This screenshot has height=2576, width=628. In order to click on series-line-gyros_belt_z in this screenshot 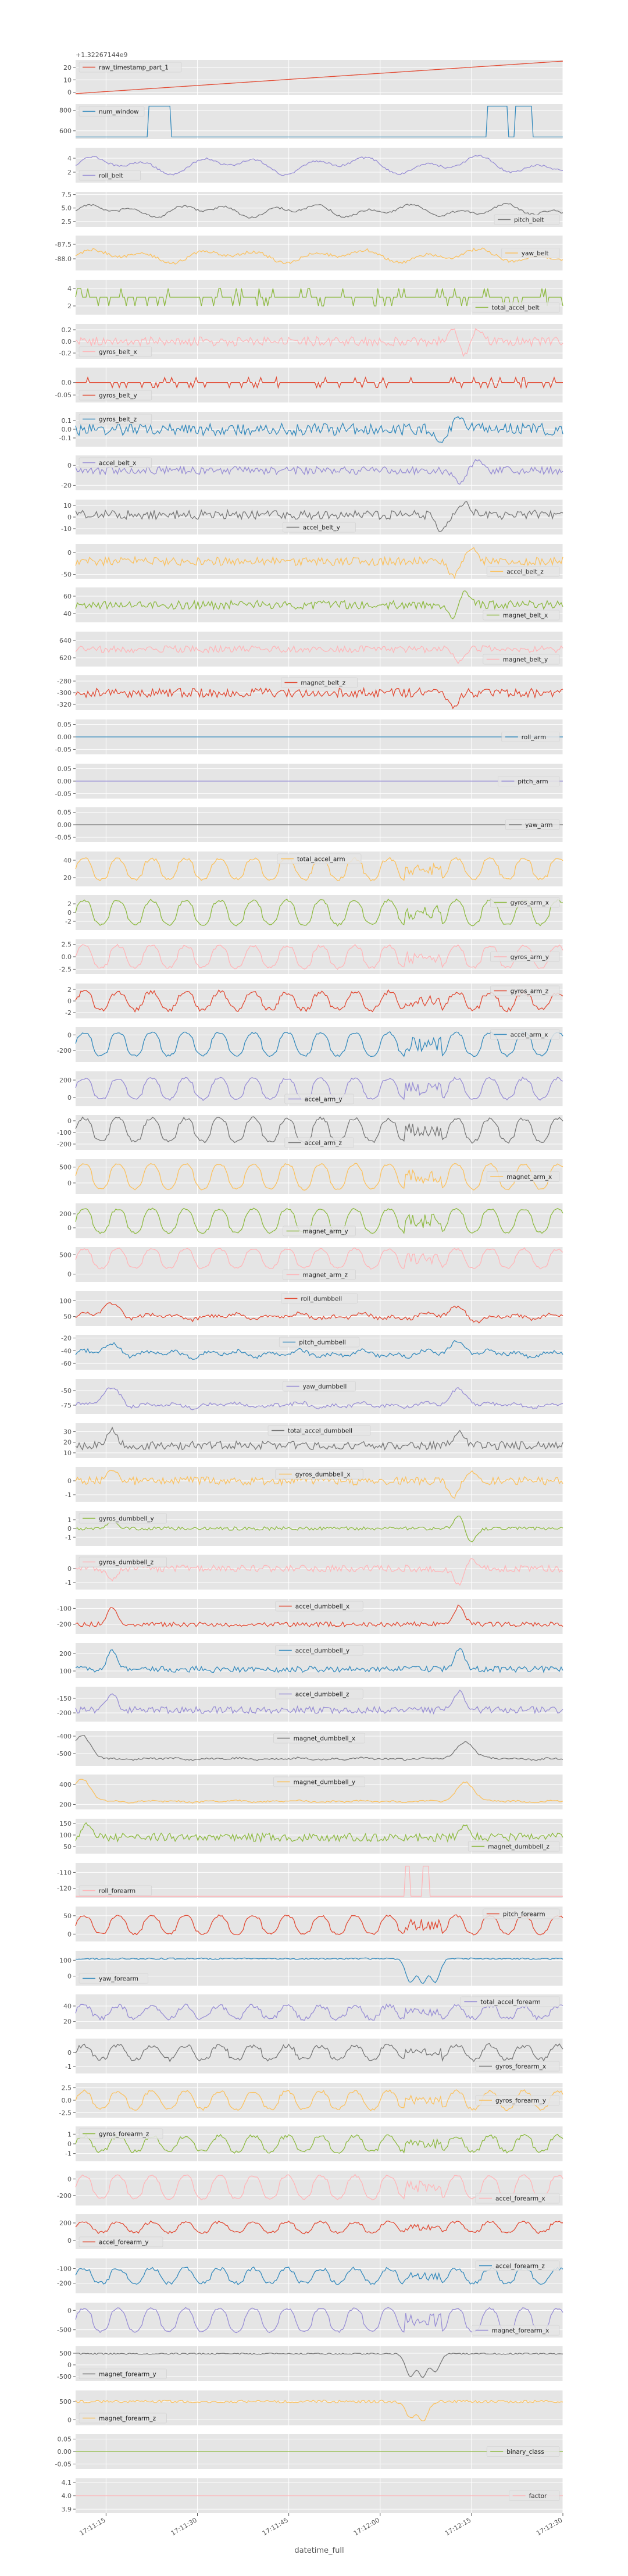, I will do `click(319, 429)`.